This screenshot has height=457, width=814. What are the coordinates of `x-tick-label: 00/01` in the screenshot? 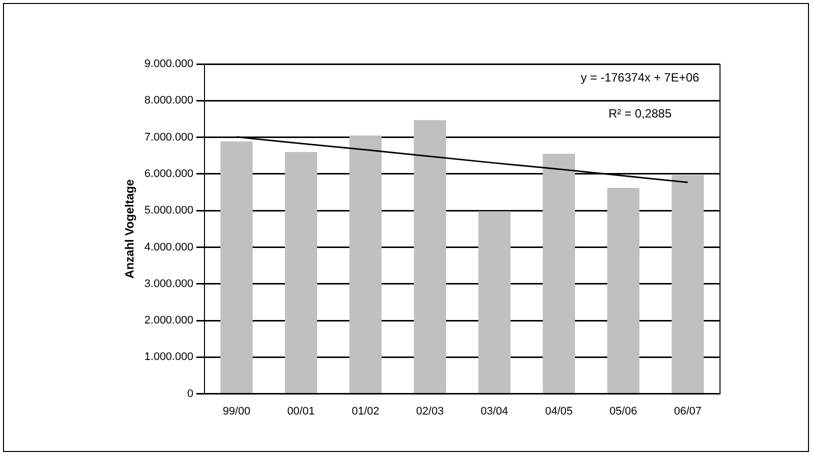 It's located at (301, 411).